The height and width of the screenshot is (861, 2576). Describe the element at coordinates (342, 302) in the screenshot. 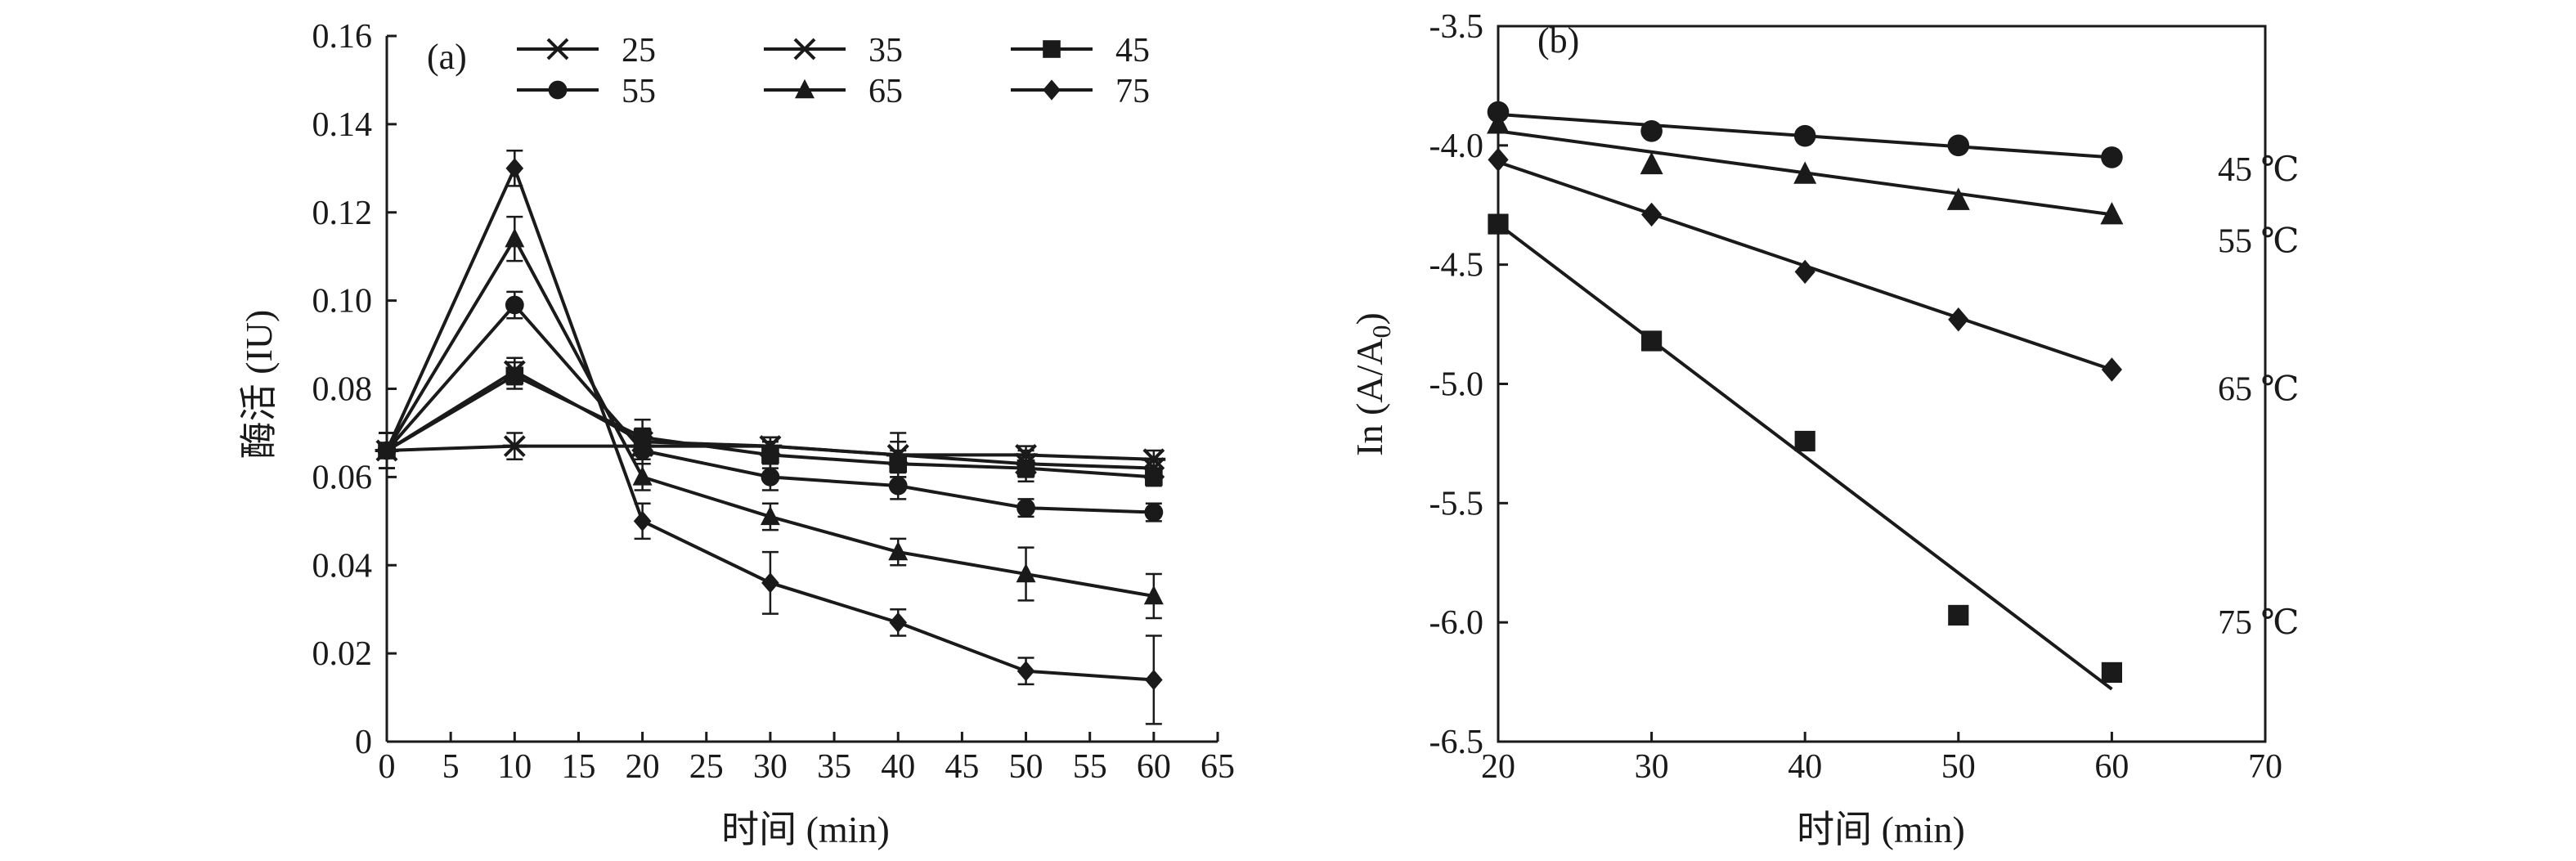

I see `panel-a-y-tick-label: 0.10` at that location.